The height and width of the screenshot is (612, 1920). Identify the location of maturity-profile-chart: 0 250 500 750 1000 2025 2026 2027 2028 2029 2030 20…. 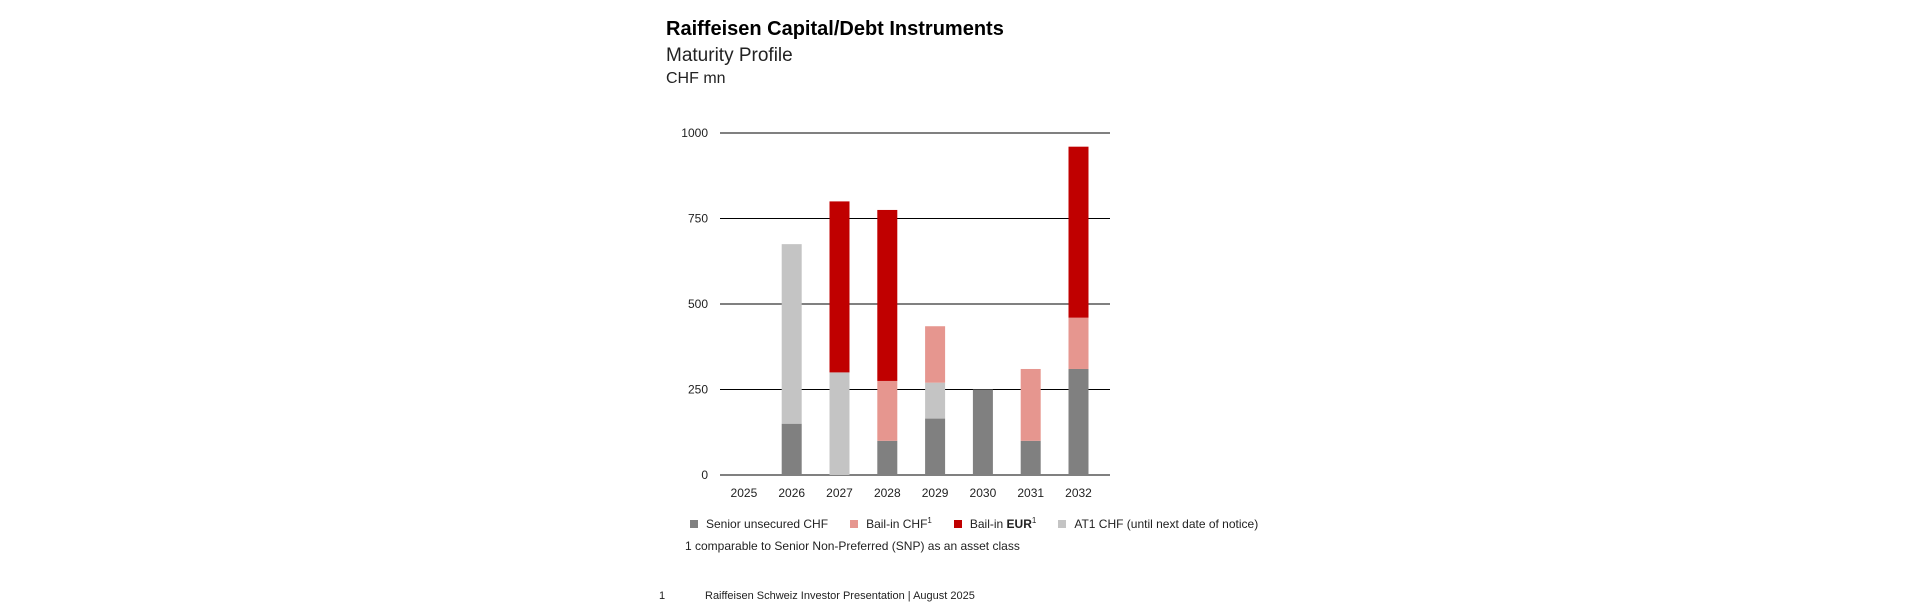
(895, 313).